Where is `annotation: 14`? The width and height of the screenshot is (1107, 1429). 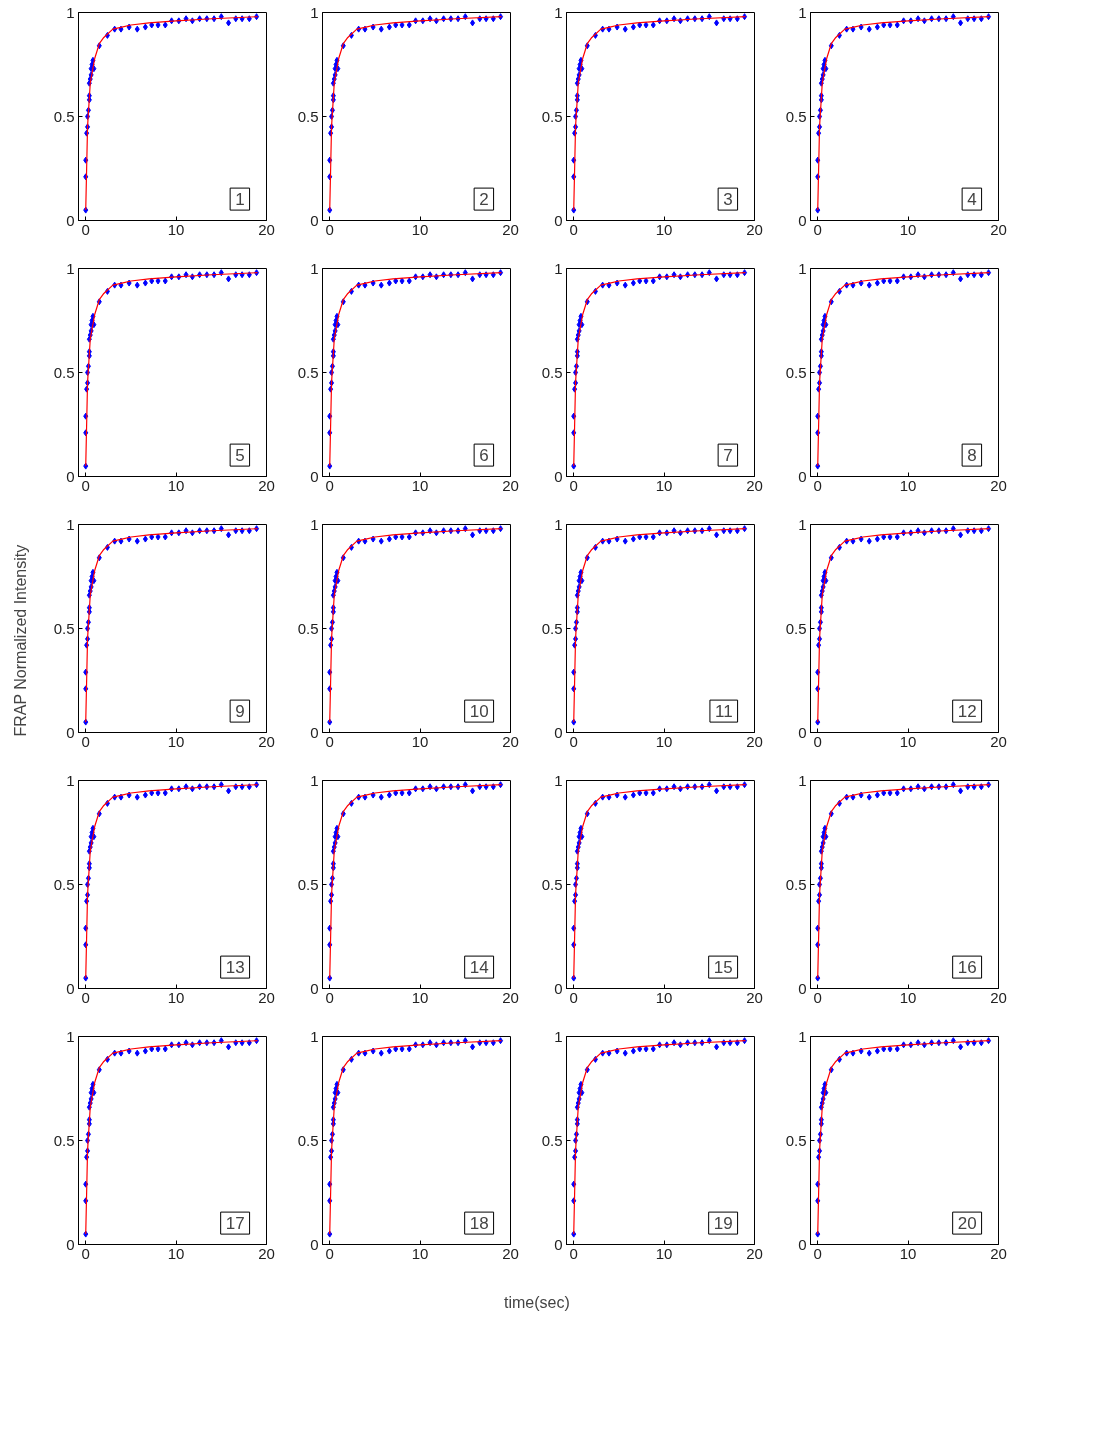 annotation: 14 is located at coordinates (479, 968).